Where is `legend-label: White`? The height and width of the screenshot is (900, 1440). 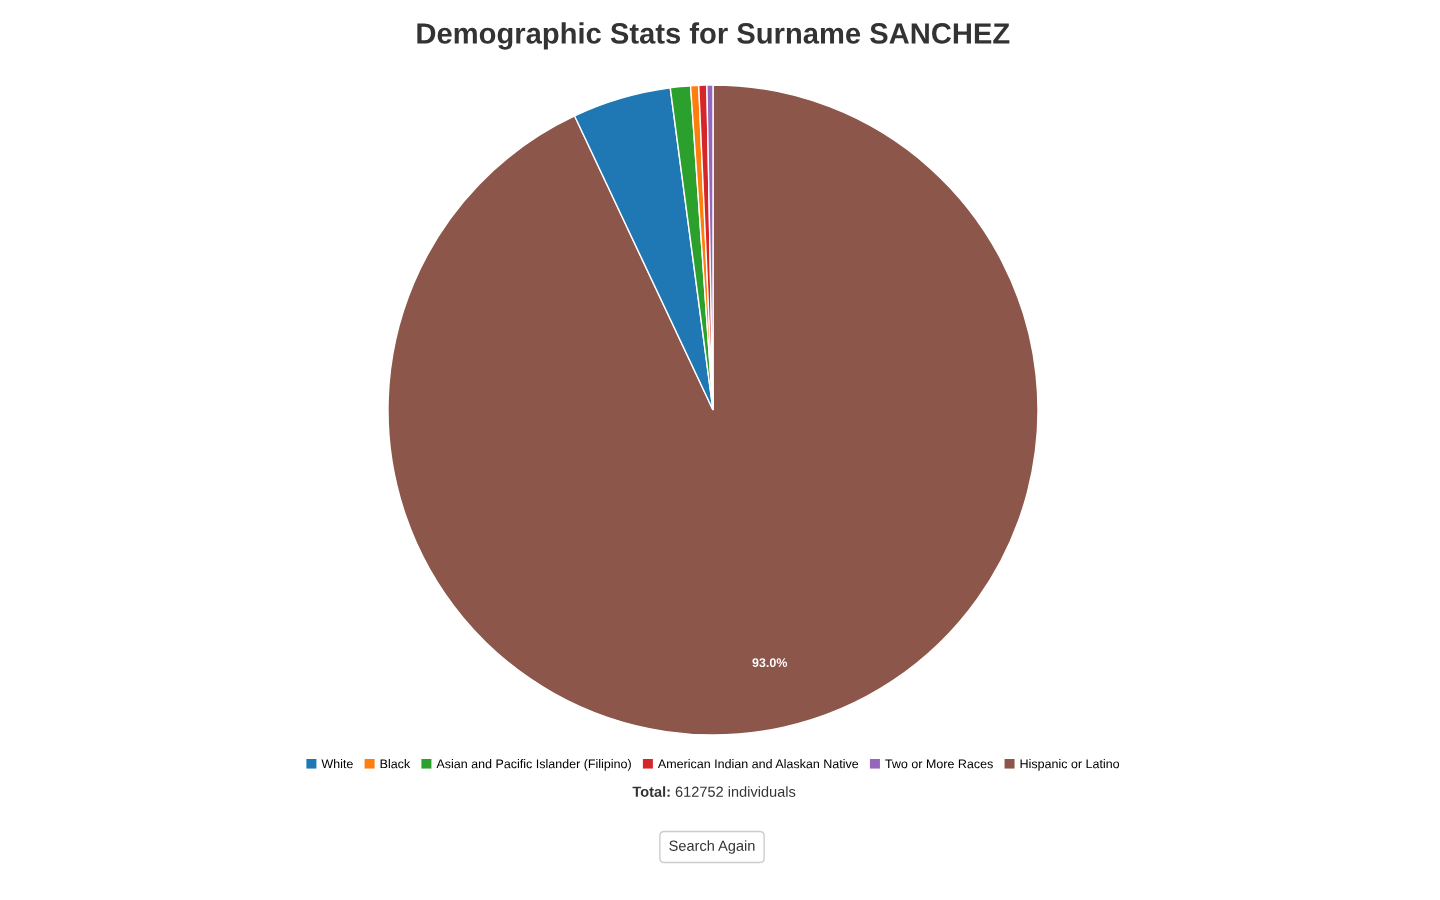 legend-label: White is located at coordinates (337, 764).